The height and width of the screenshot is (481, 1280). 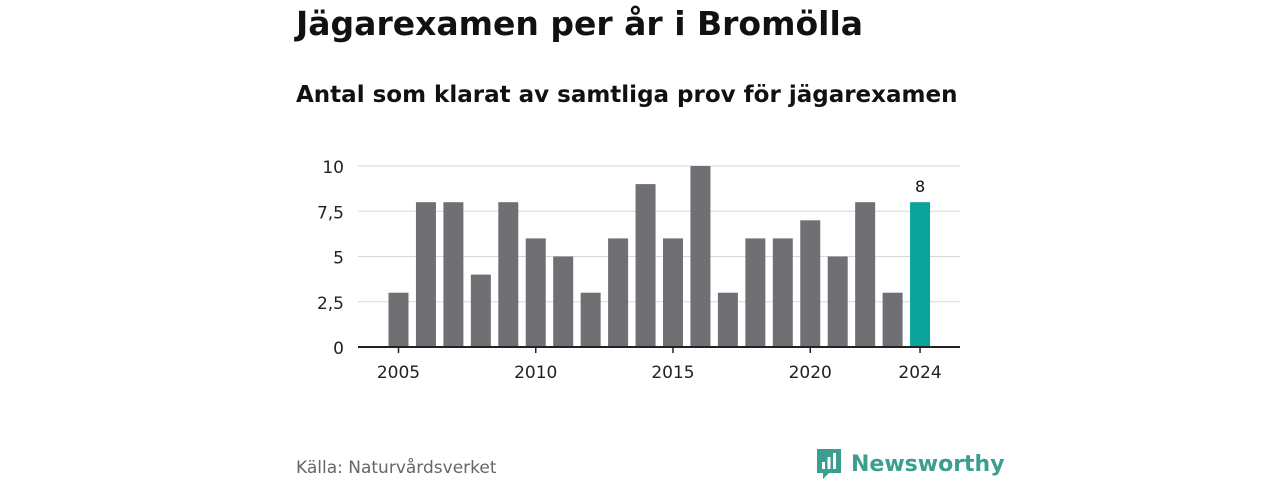 What do you see at coordinates (782, 292) in the screenshot?
I see `bar-2019` at bounding box center [782, 292].